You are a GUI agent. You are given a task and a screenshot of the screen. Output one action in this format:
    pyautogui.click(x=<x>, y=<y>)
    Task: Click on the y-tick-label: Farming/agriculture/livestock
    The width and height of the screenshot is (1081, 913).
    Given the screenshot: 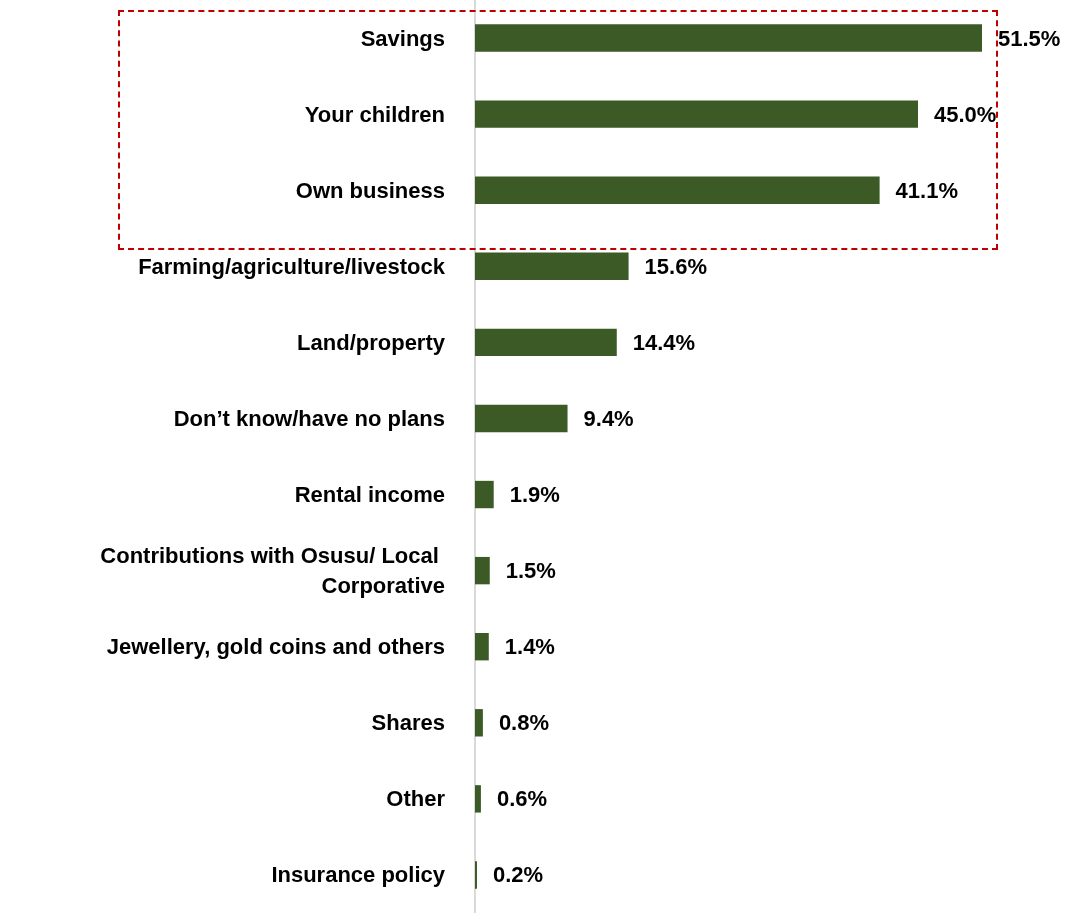 What is the action you would take?
    pyautogui.click(x=292, y=266)
    